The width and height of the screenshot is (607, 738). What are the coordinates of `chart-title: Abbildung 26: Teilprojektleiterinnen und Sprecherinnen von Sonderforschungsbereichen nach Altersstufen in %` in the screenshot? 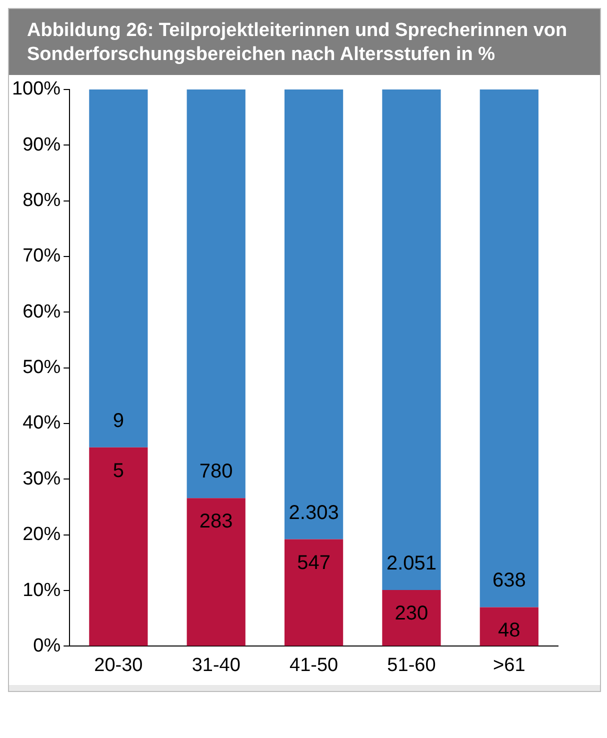 It's located at (304, 42).